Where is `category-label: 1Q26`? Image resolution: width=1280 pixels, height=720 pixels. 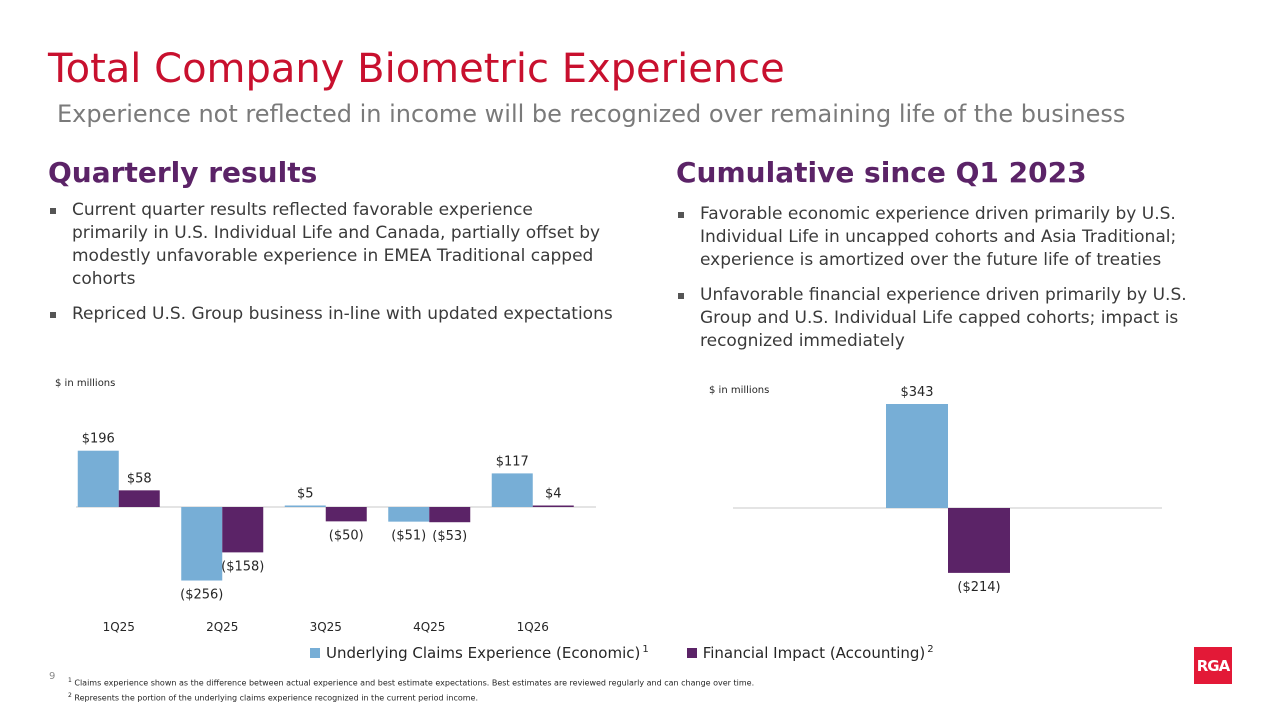 category-label: 1Q26 is located at coordinates (533, 627).